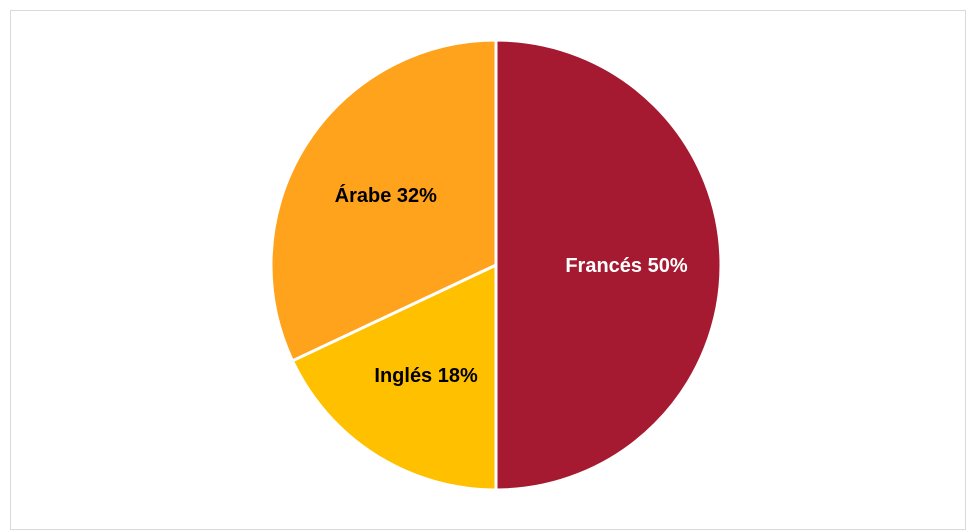  Describe the element at coordinates (626, 266) in the screenshot. I see `data-label-frances: Francés 50%` at that location.